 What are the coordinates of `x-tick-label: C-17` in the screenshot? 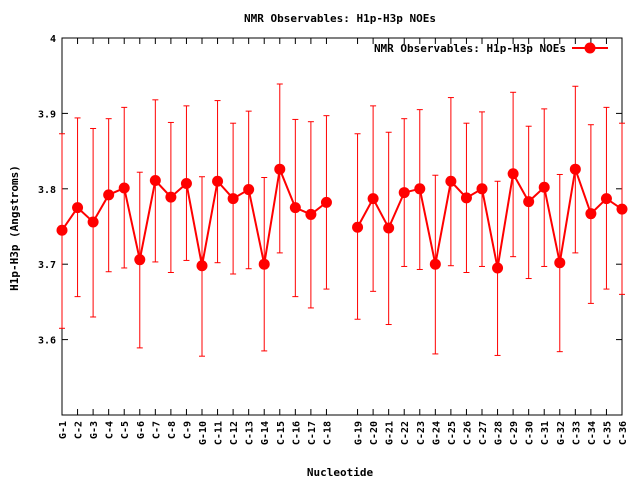 It's located at (312, 433).